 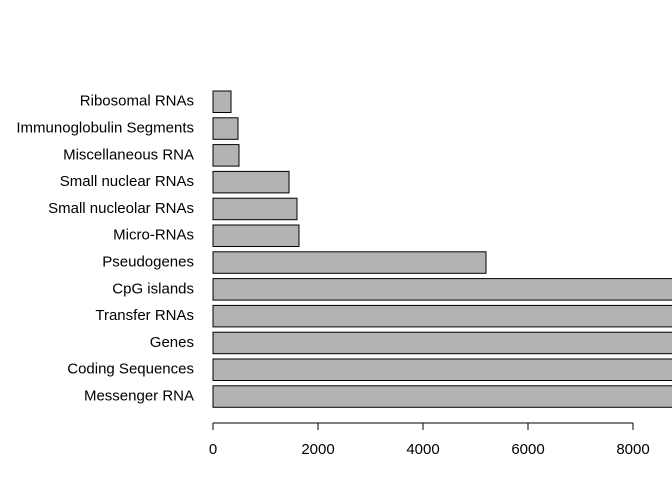 What do you see at coordinates (130, 369) in the screenshot?
I see `y-tick-label: Coding Sequences` at bounding box center [130, 369].